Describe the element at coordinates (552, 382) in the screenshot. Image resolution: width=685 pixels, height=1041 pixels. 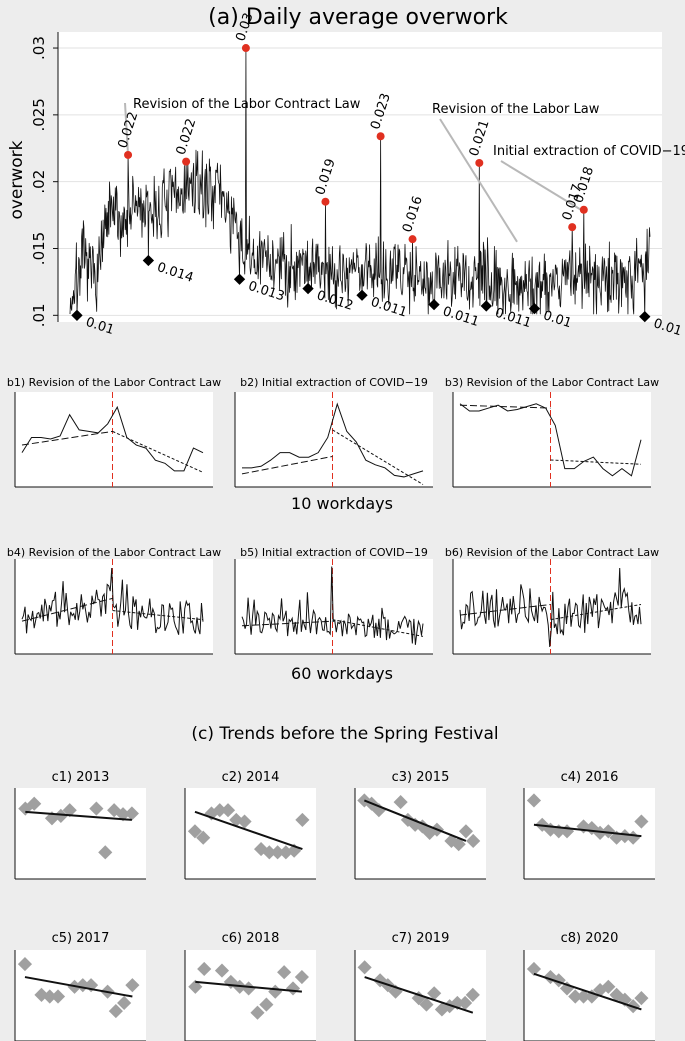
I see `b3-title: b3) Revision of the Labor Contract Law` at that location.